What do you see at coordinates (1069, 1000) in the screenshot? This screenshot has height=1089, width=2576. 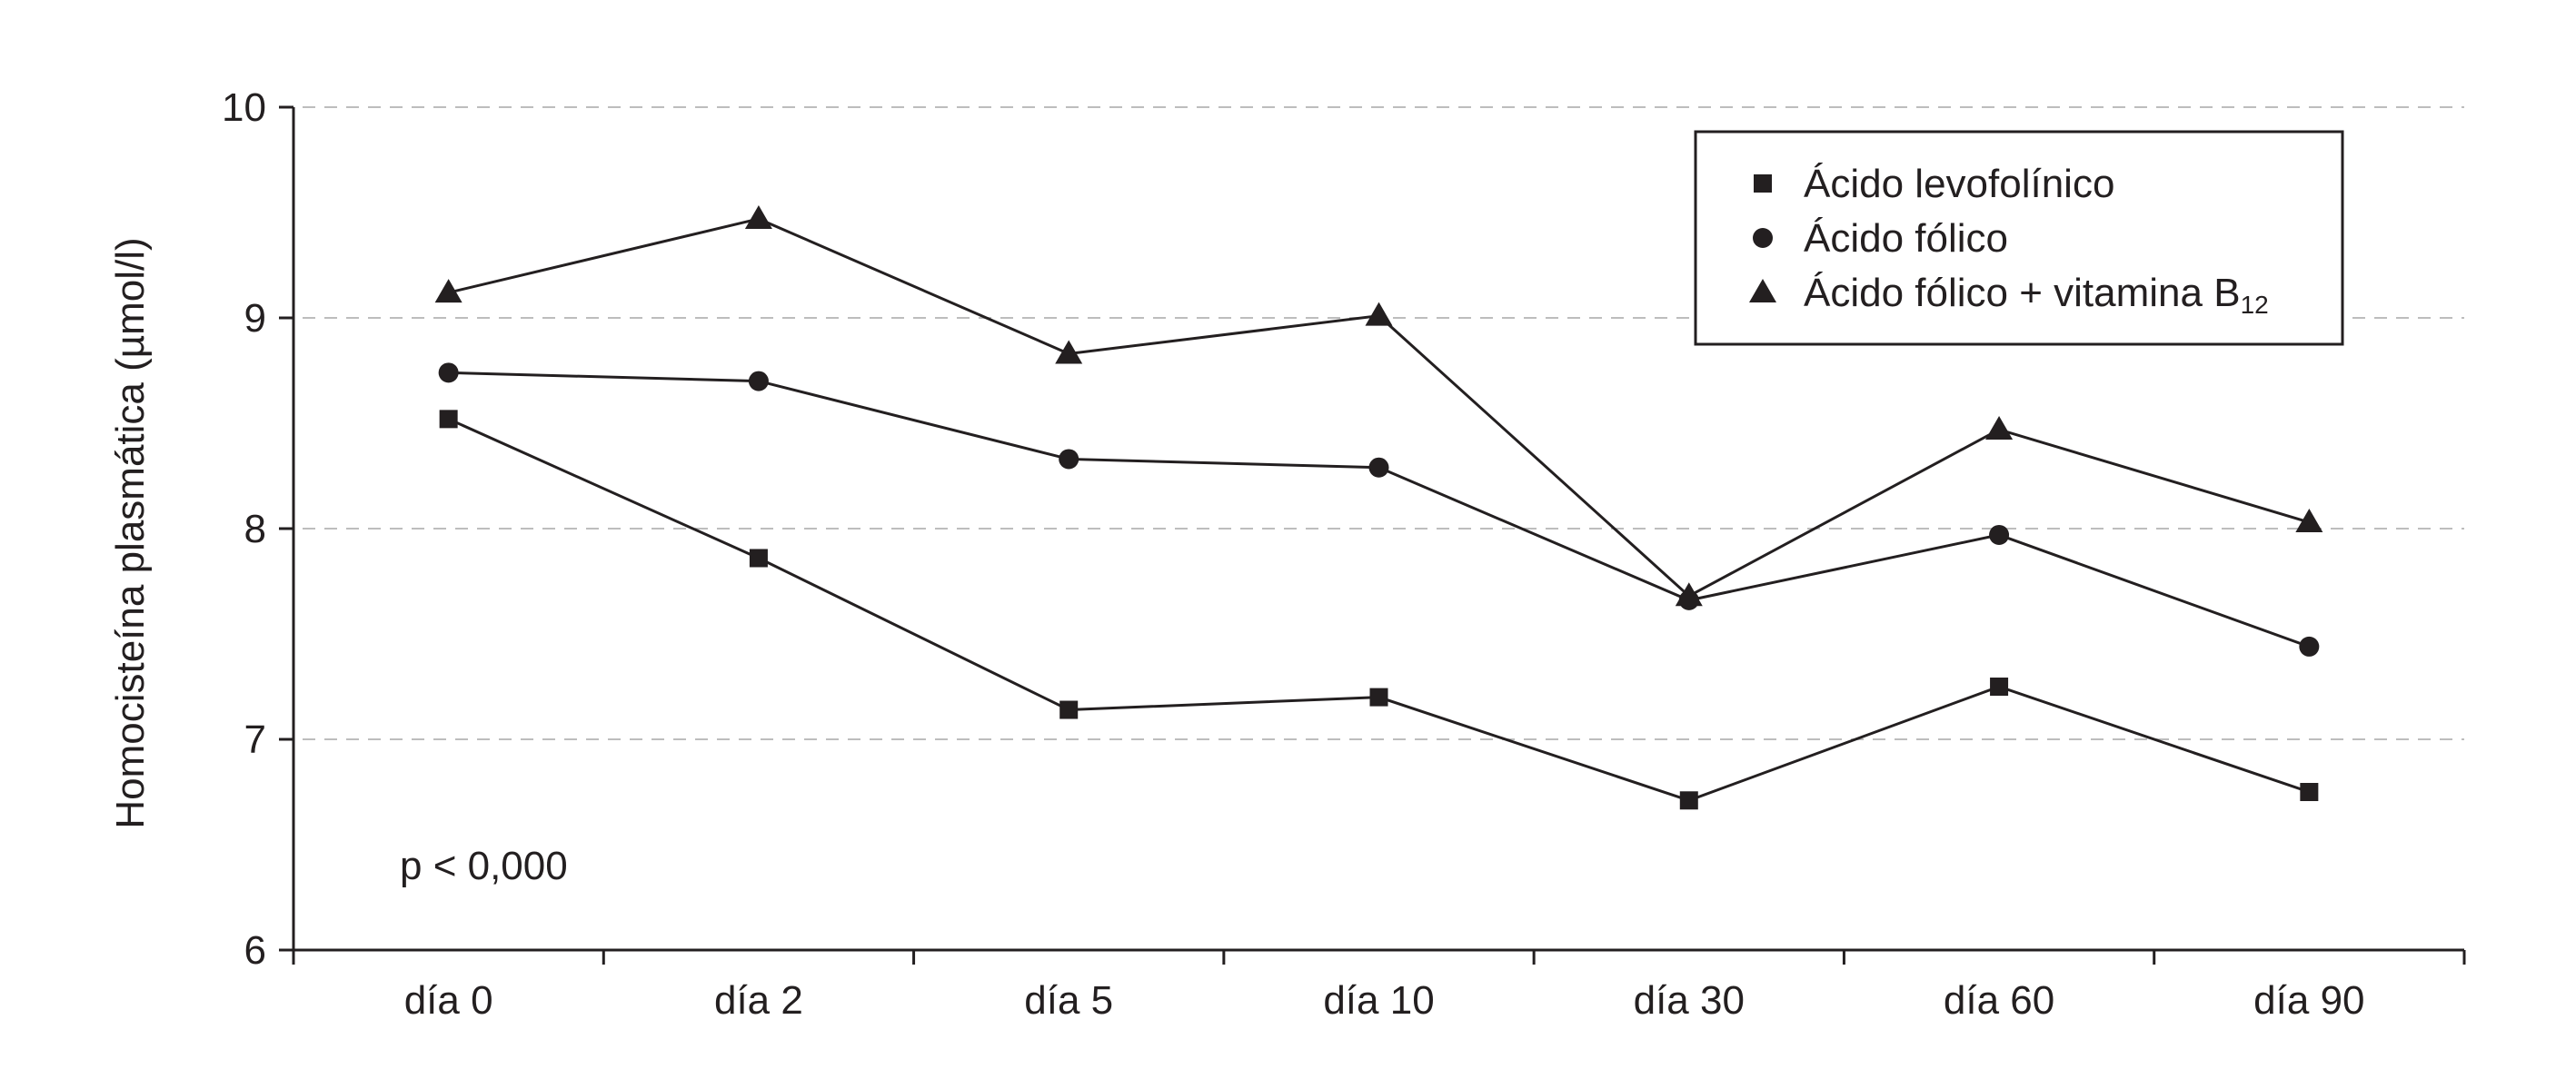 I see `x-tick-label: día 5` at bounding box center [1069, 1000].